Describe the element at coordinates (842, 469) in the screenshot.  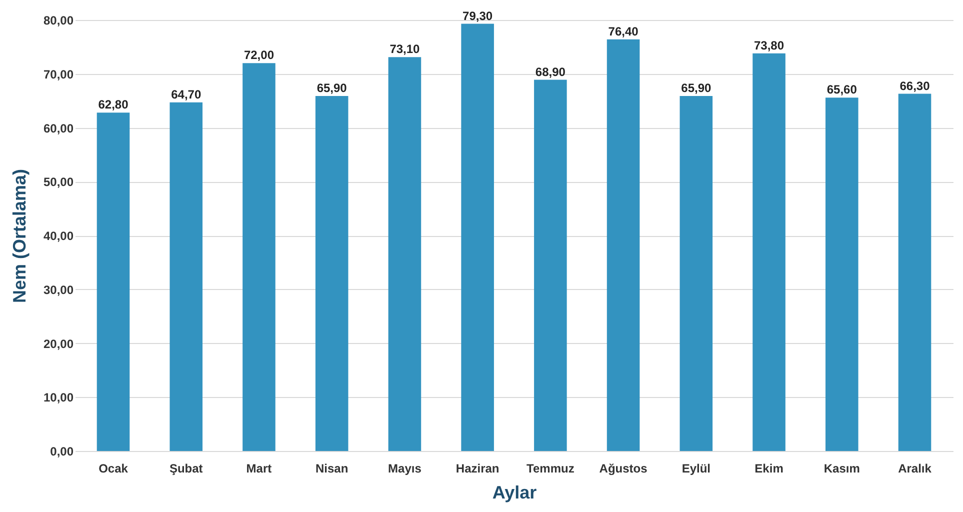
I see `x-tick-label: Kasım` at that location.